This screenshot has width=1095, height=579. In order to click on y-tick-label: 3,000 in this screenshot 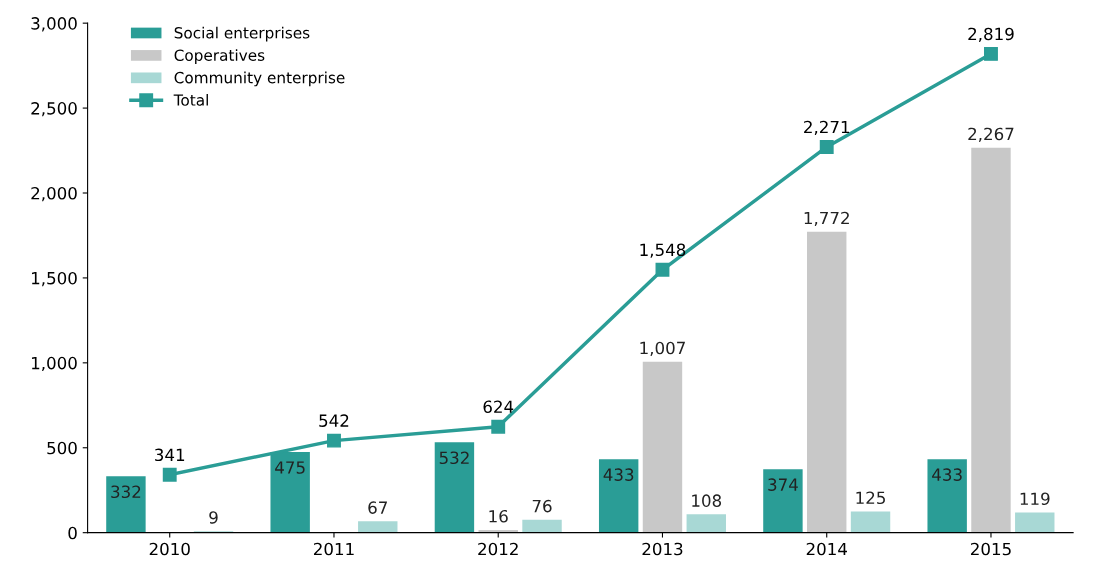, I will do `click(54, 24)`.